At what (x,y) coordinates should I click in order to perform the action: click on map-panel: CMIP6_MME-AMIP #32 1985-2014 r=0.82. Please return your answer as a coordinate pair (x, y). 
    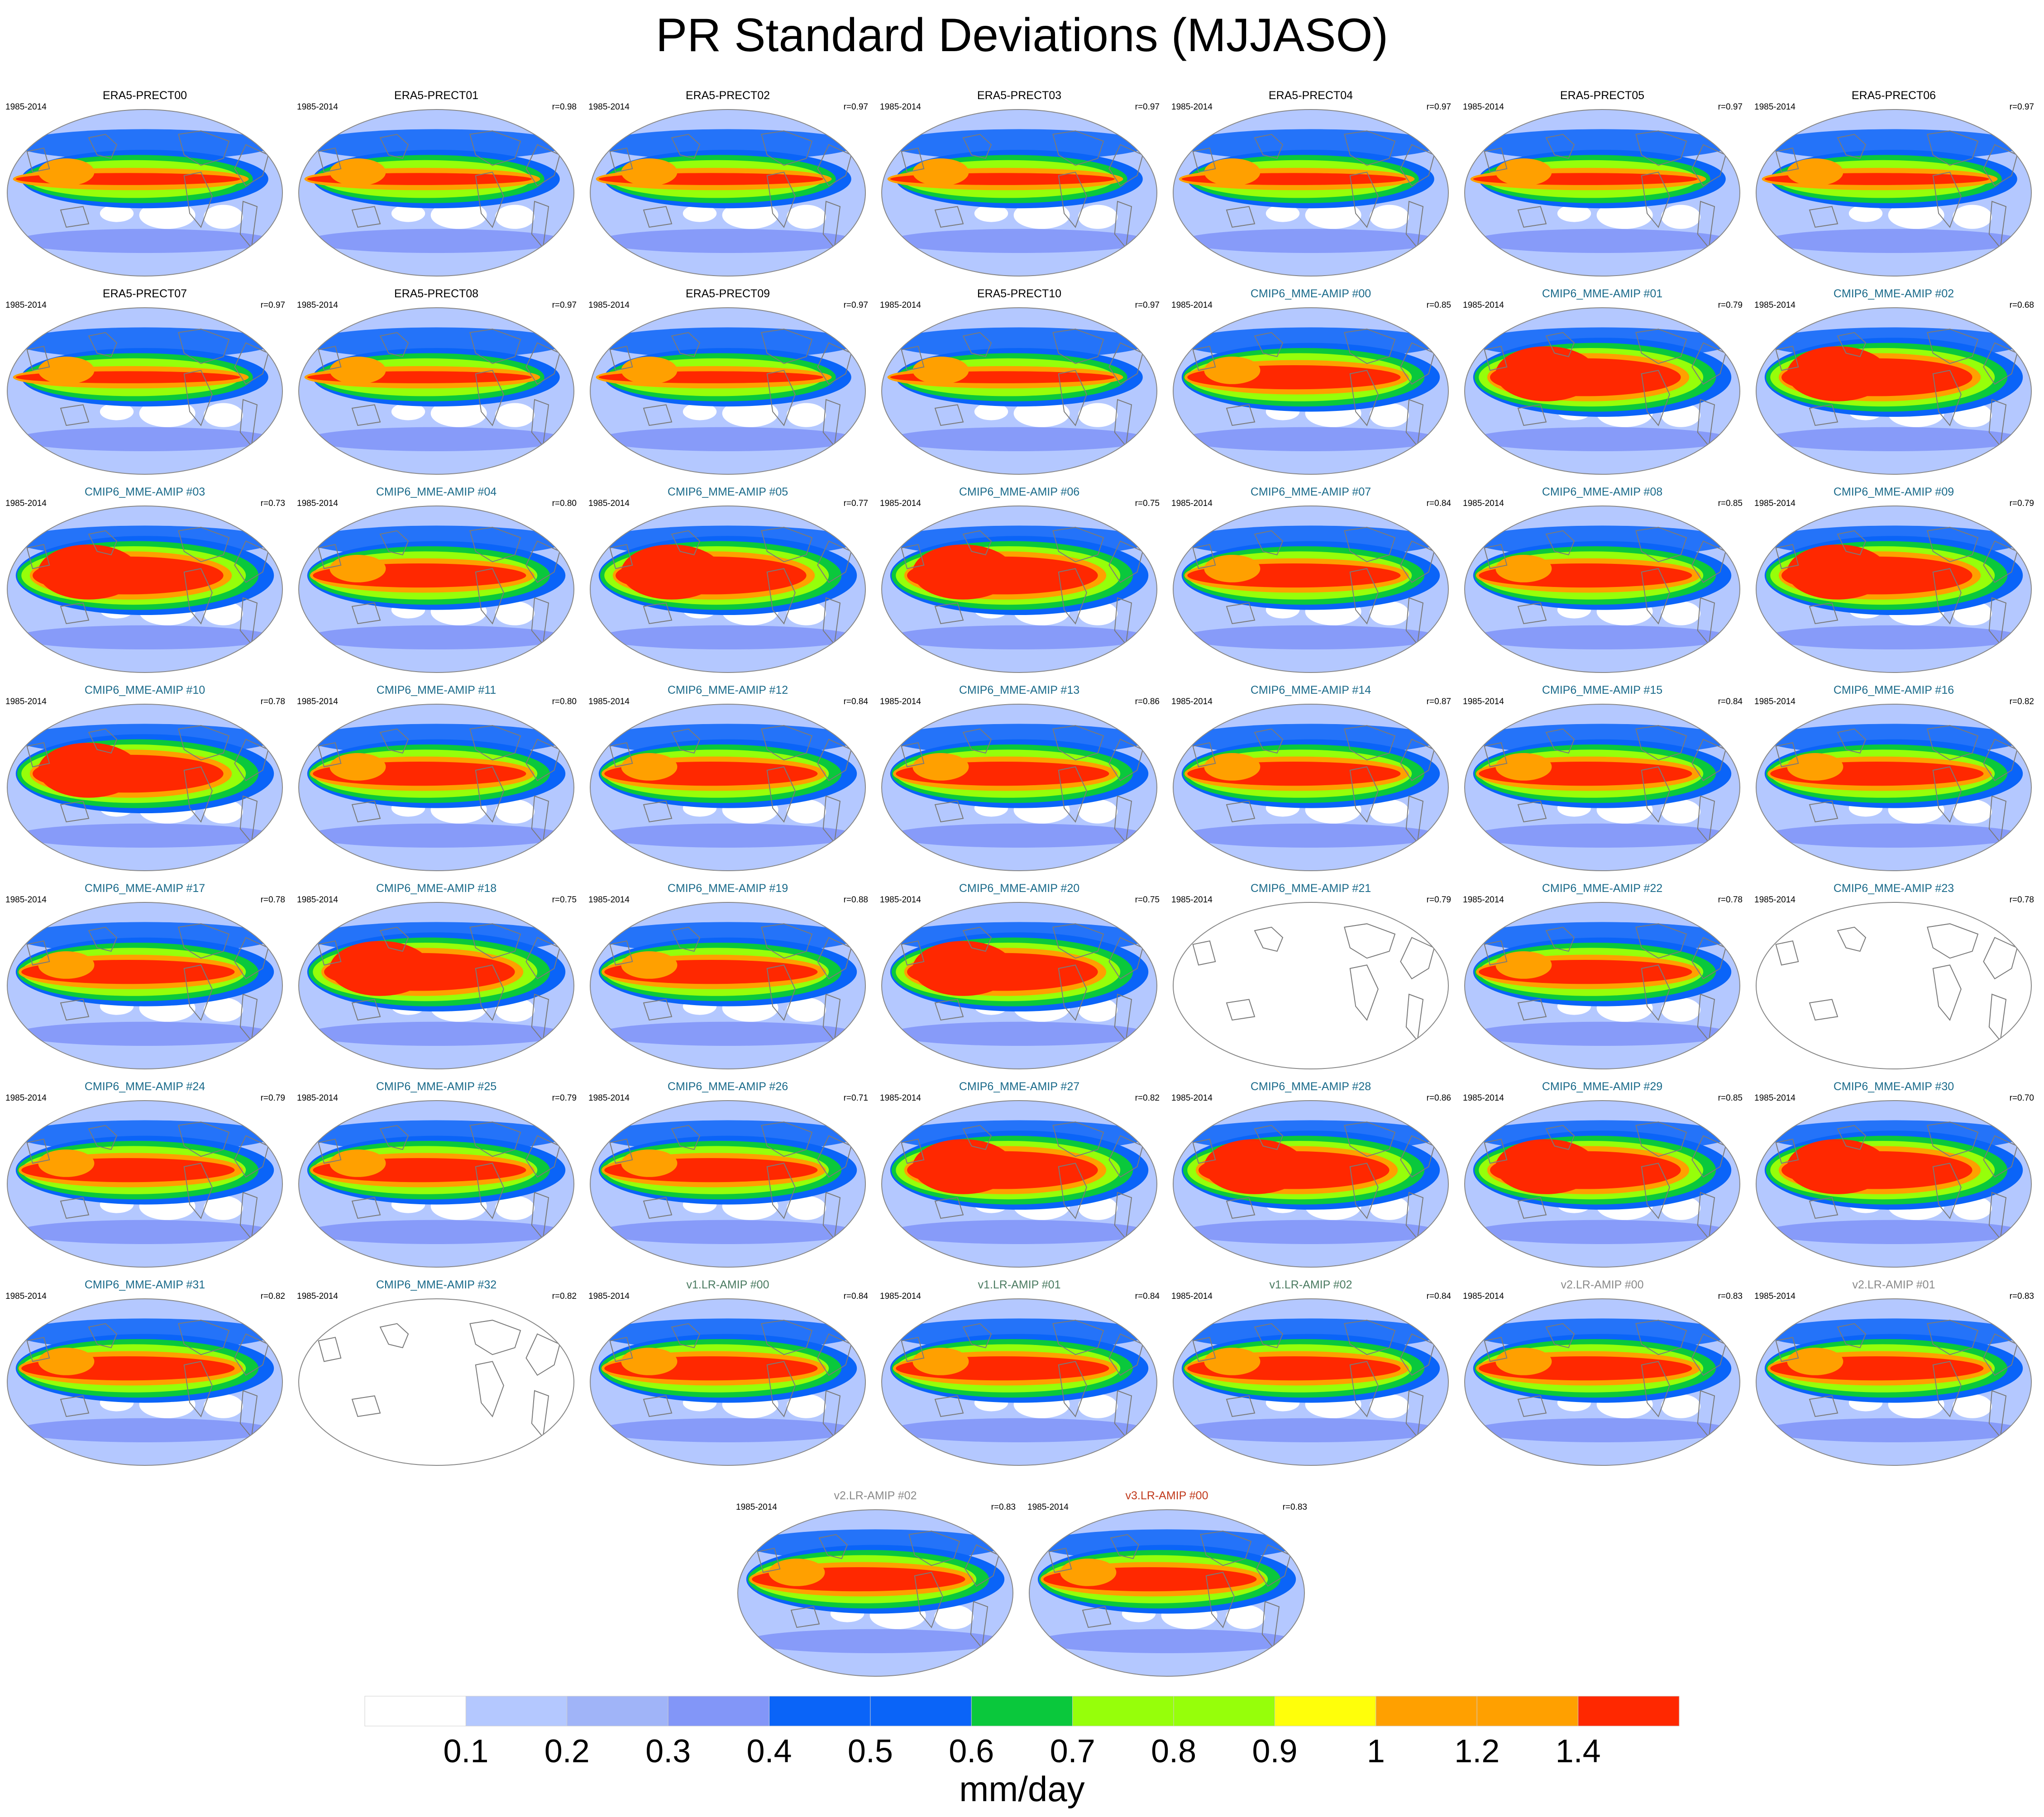
    Looking at the image, I should click on (436, 1375).